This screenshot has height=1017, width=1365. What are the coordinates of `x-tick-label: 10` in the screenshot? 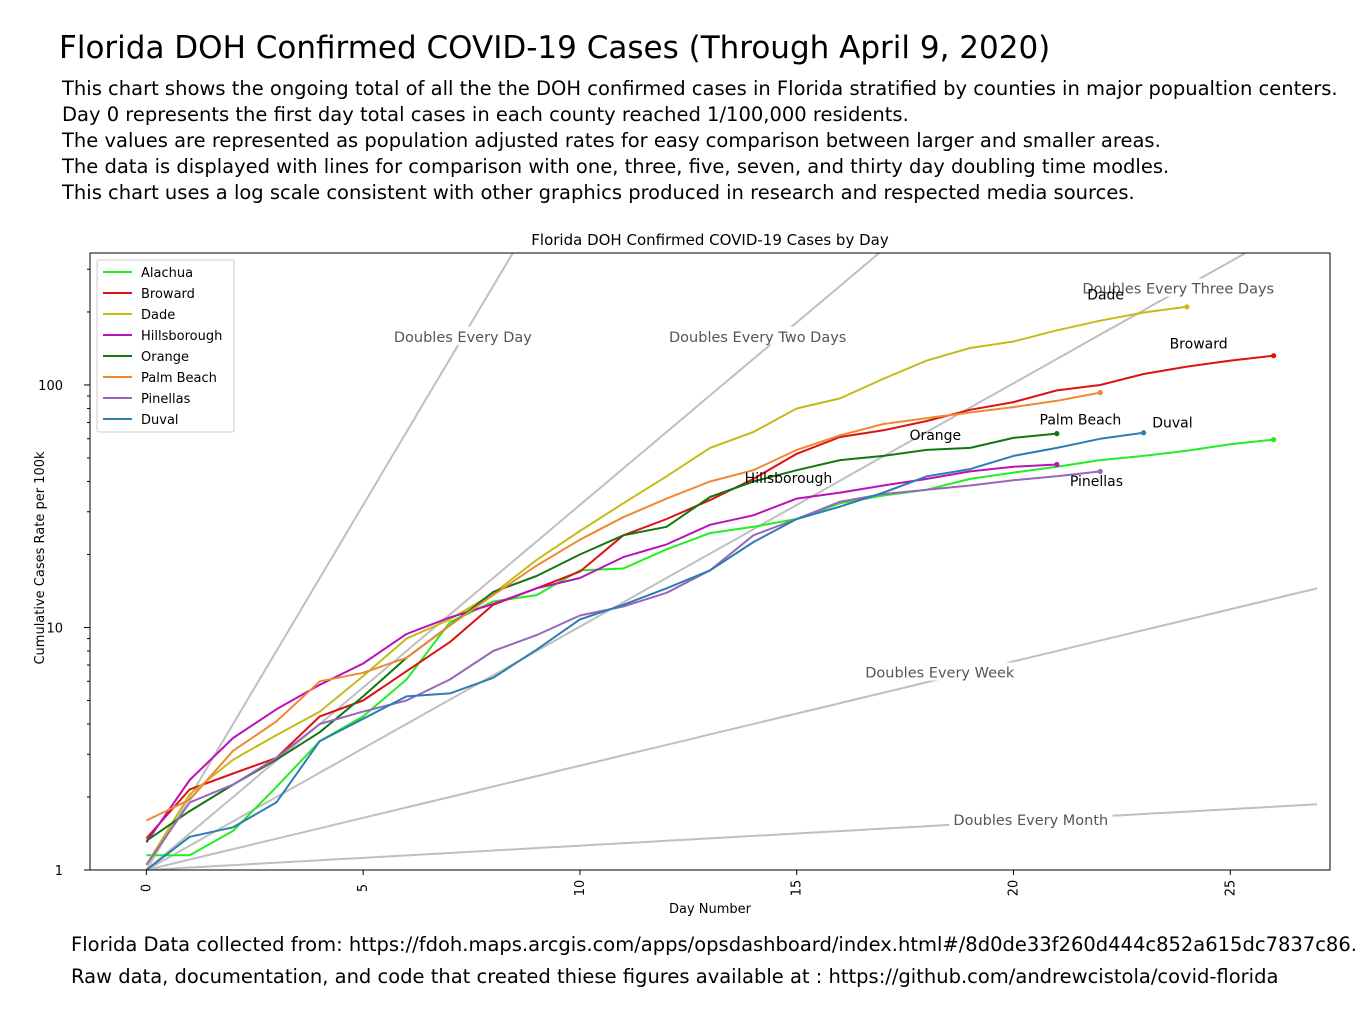 It's located at (580, 888).